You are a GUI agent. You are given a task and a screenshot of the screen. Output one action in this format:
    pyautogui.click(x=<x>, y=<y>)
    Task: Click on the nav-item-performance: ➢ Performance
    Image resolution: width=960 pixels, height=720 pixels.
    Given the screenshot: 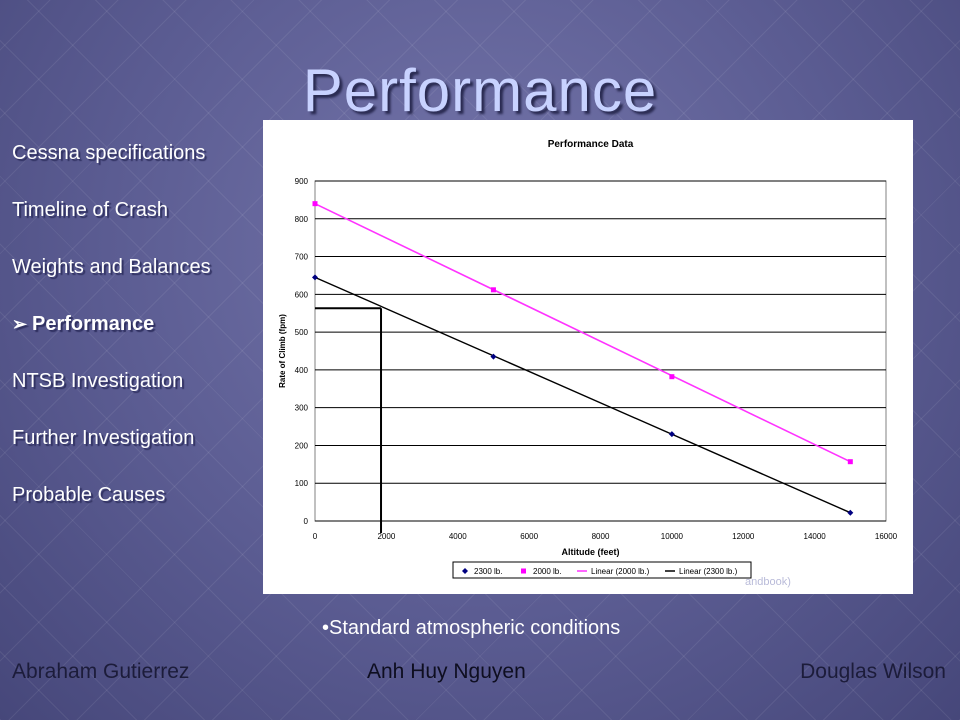 What is the action you would take?
    pyautogui.click(x=111, y=341)
    